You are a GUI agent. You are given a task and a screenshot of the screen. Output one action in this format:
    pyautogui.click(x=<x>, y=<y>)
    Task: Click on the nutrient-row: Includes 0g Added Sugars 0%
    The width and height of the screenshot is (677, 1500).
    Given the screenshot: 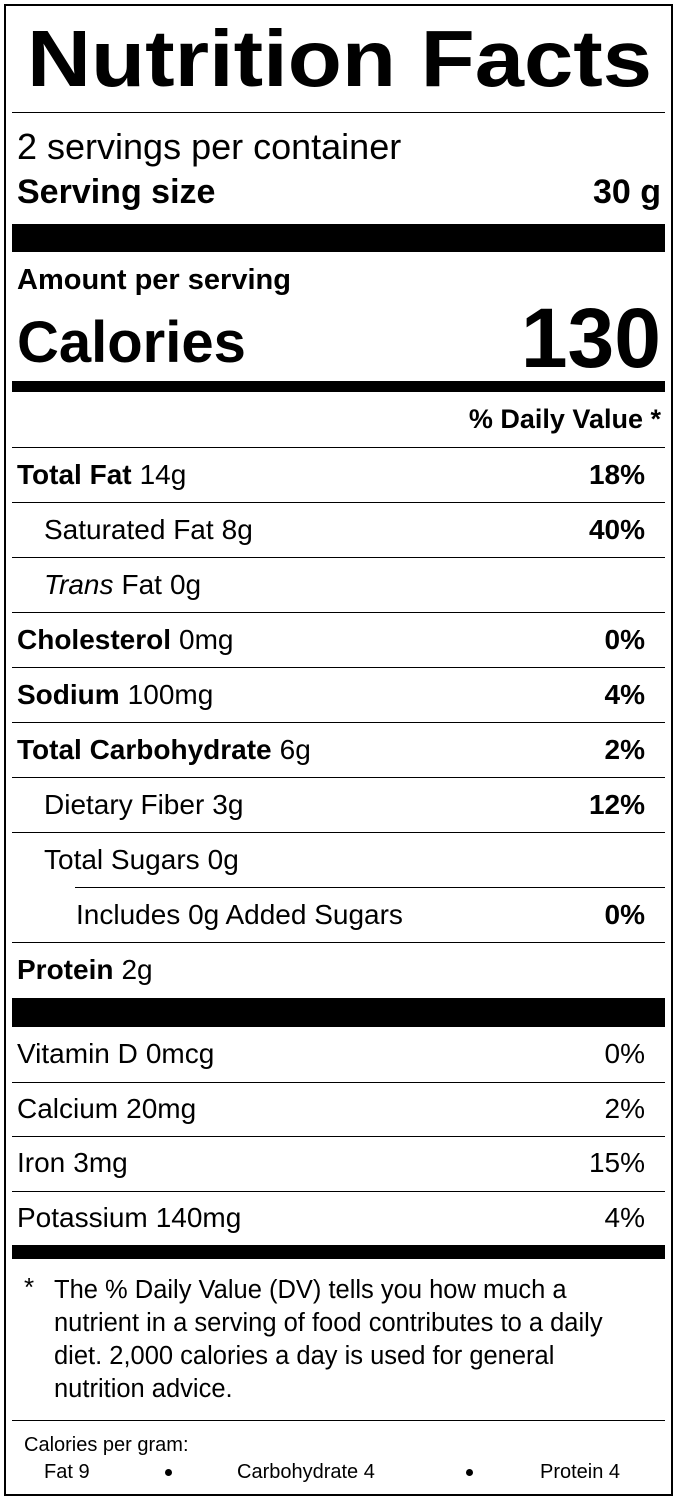 What is the action you would take?
    pyautogui.click(x=360, y=914)
    